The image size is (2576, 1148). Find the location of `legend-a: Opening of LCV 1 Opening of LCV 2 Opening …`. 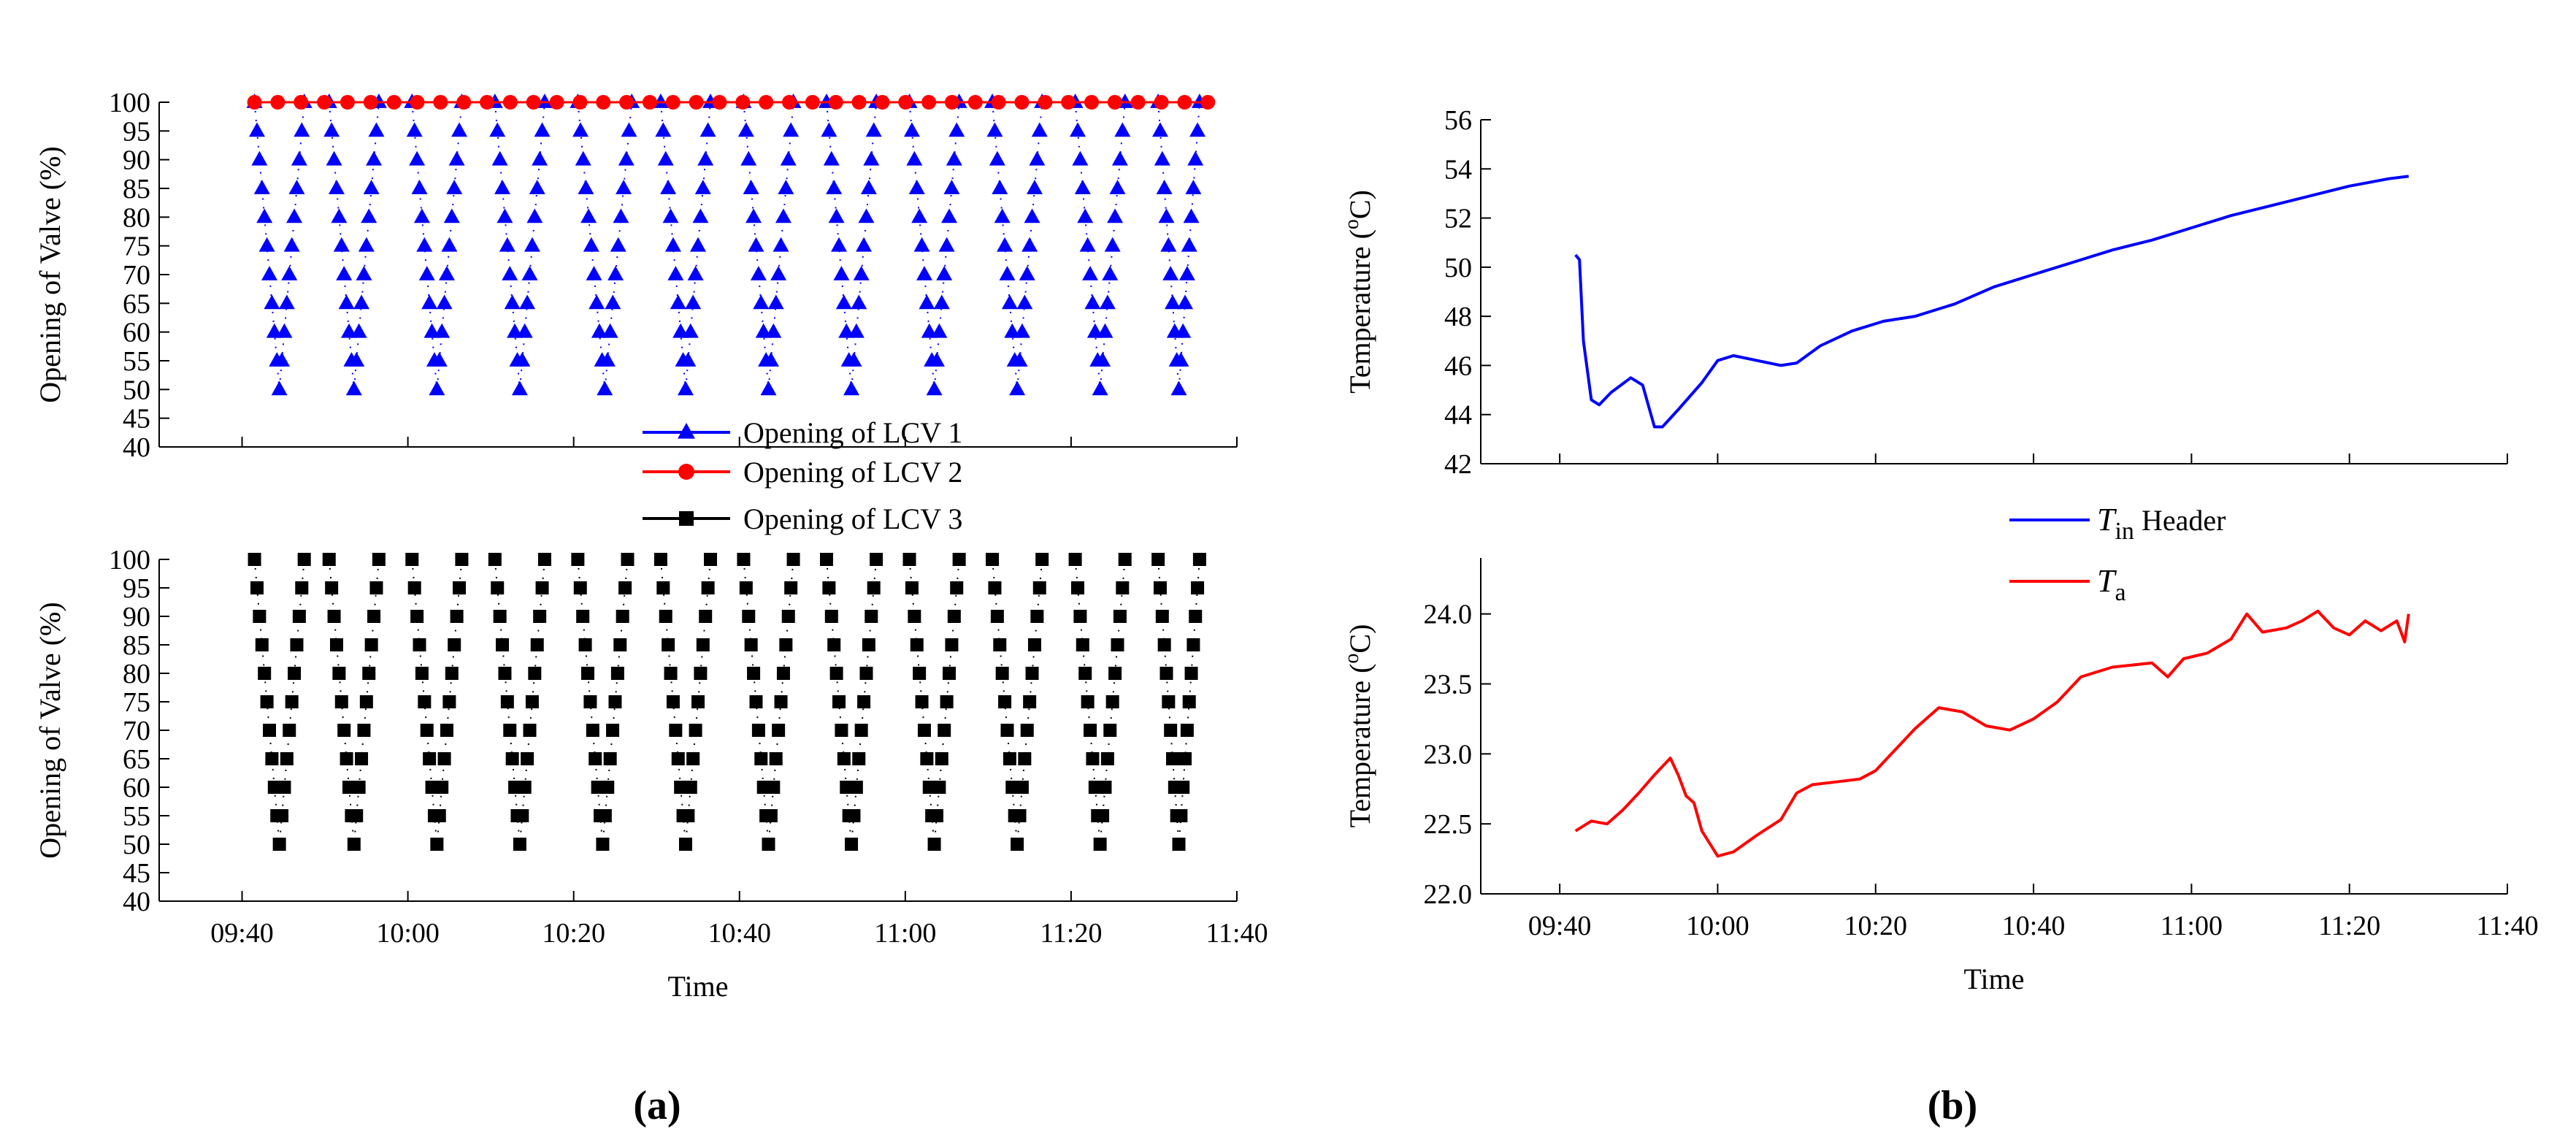

legend-a: Opening of LCV 1 Opening of LCV 2 Opening … is located at coordinates (802, 476).